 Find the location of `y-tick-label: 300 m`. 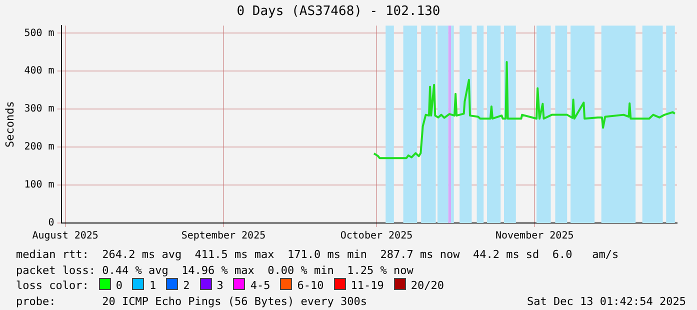

y-tick-label: 300 m is located at coordinates (39, 109).